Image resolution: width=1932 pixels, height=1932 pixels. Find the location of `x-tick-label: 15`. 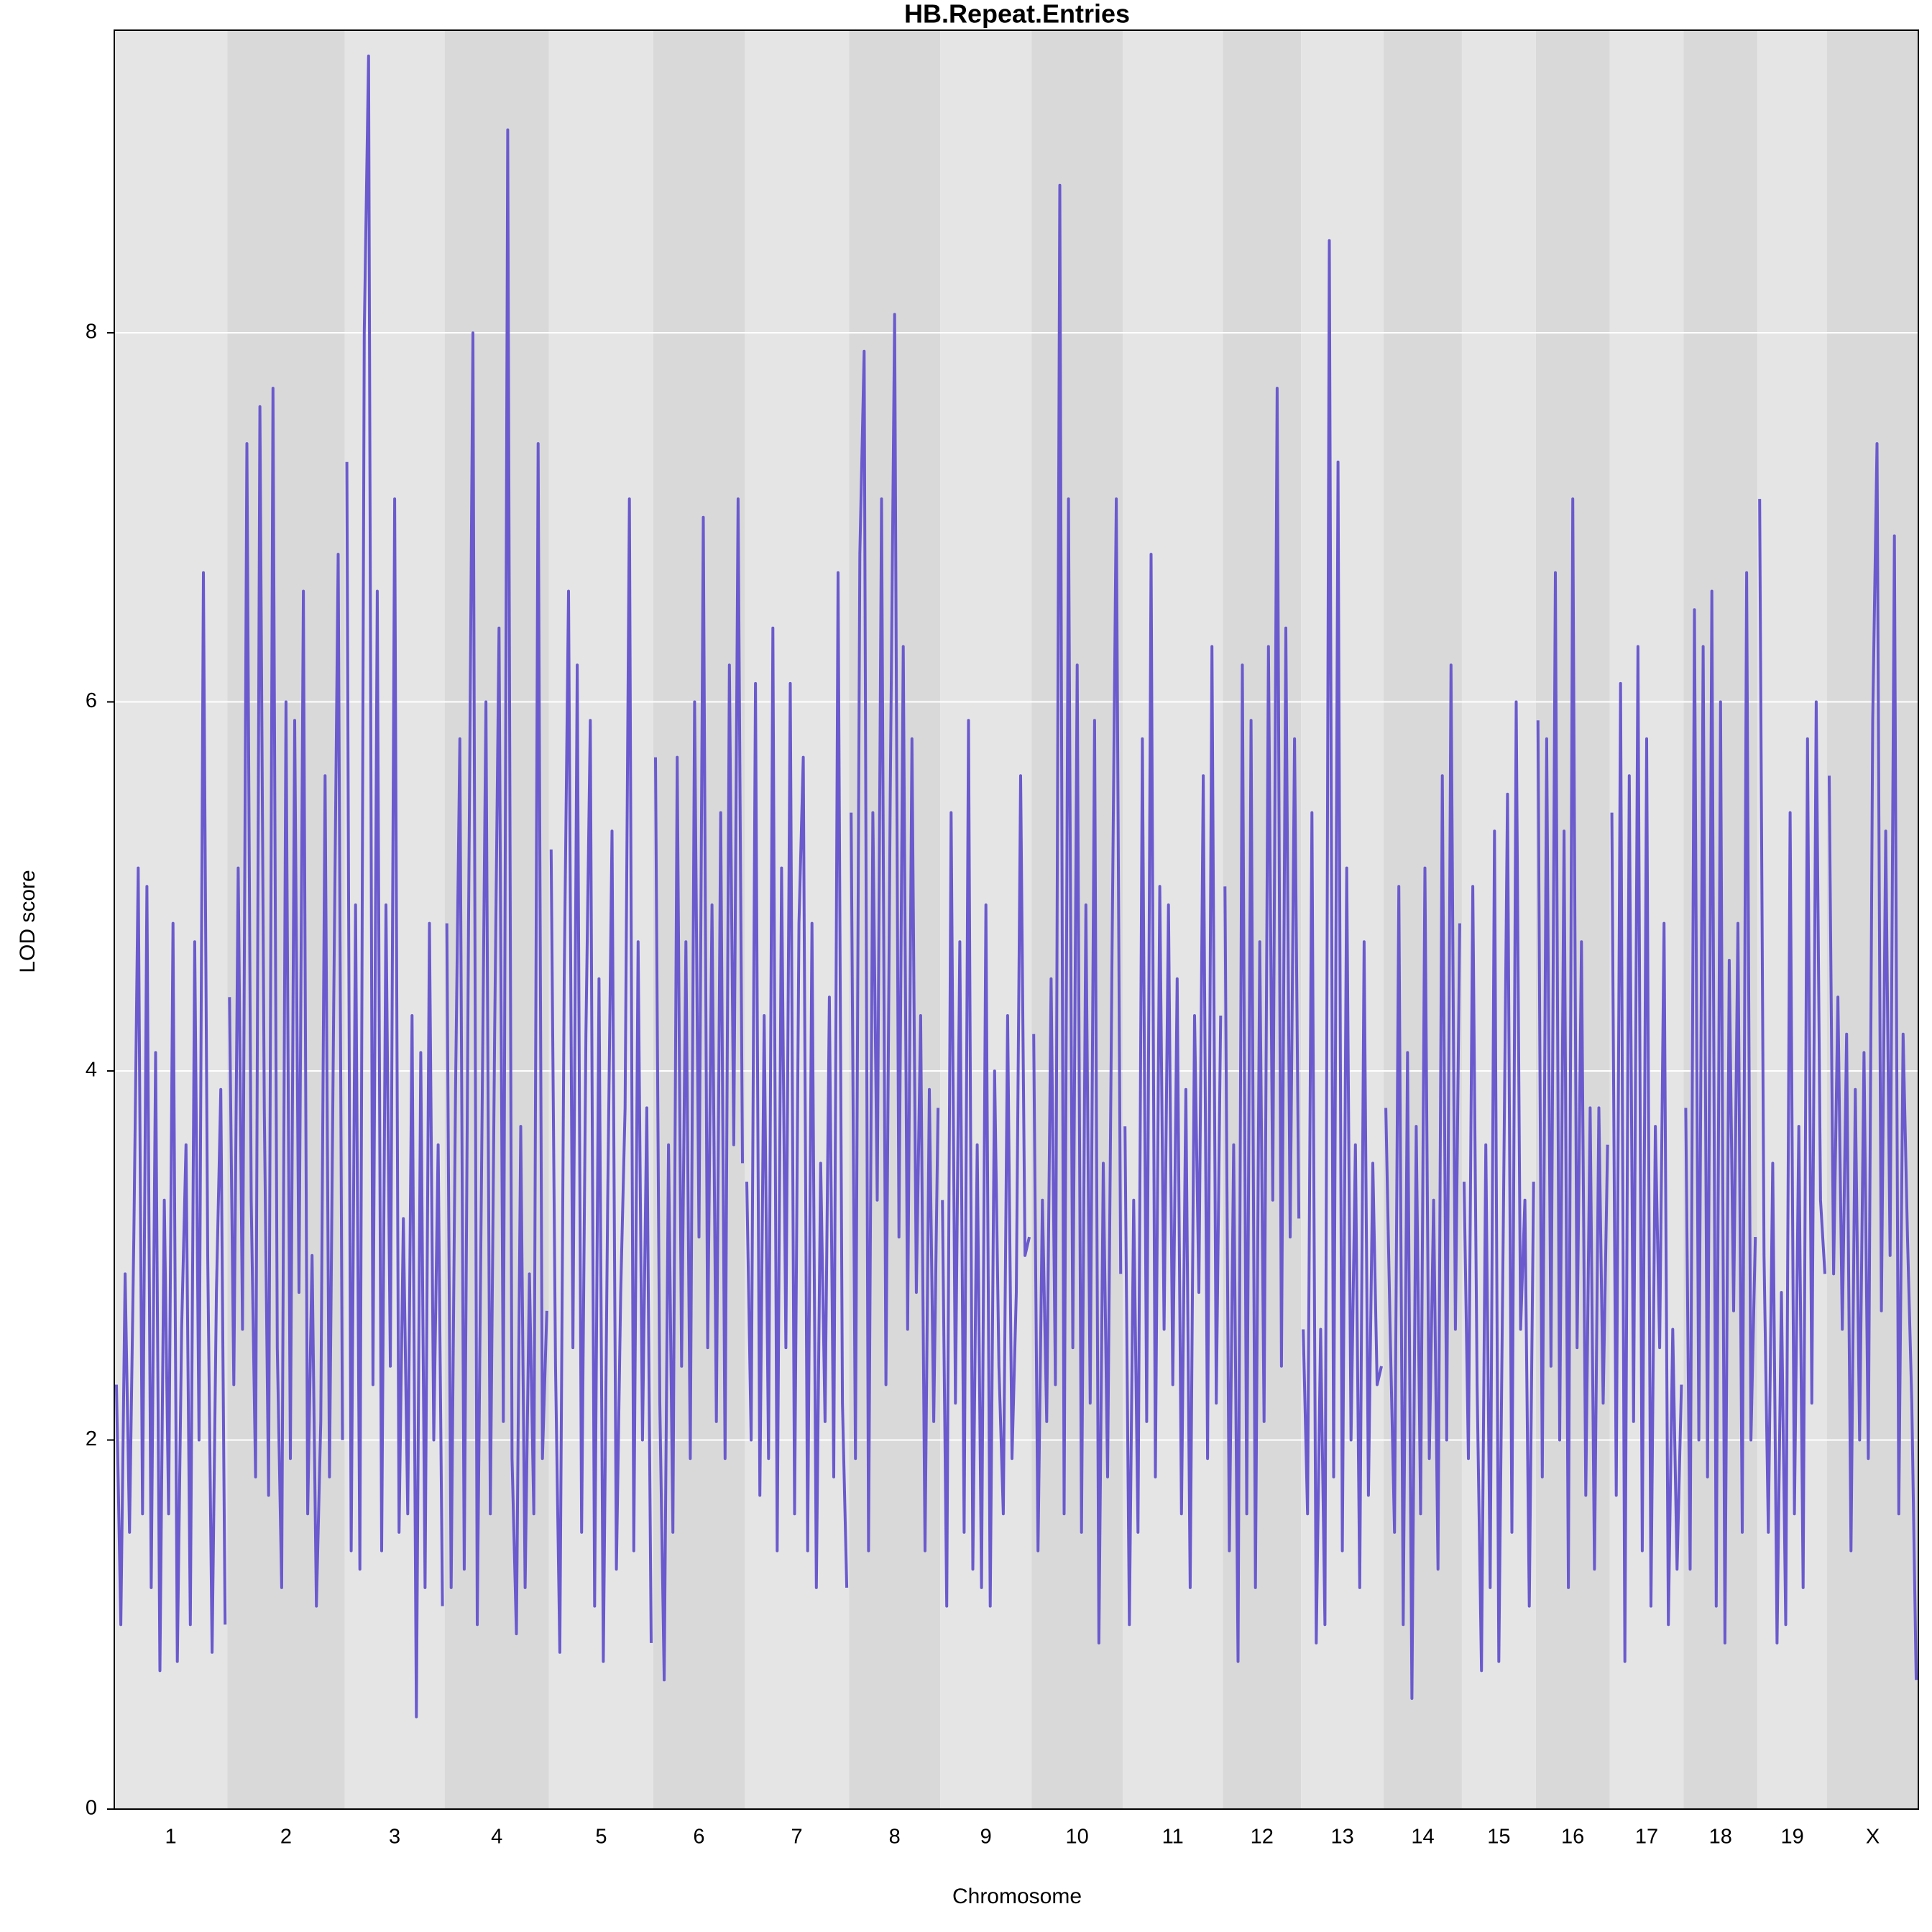

x-tick-label: 15 is located at coordinates (1498, 1837).